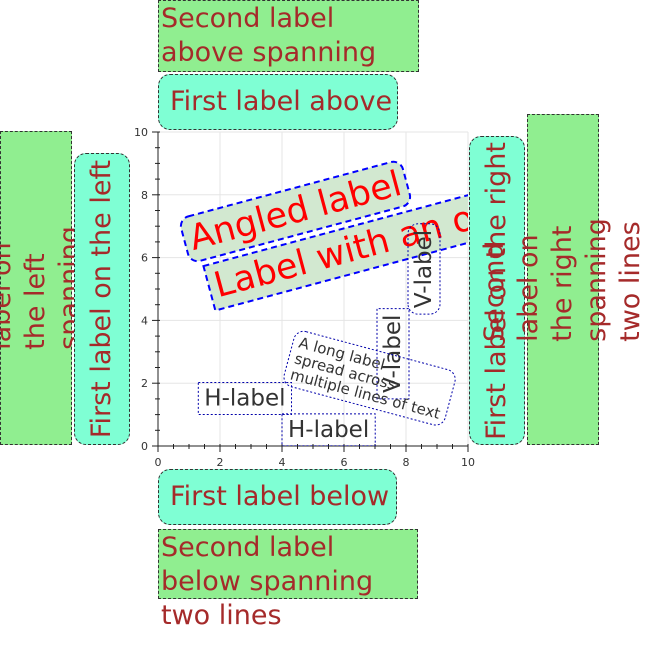  I want to click on first-label-below: First label below, so click(277, 497).